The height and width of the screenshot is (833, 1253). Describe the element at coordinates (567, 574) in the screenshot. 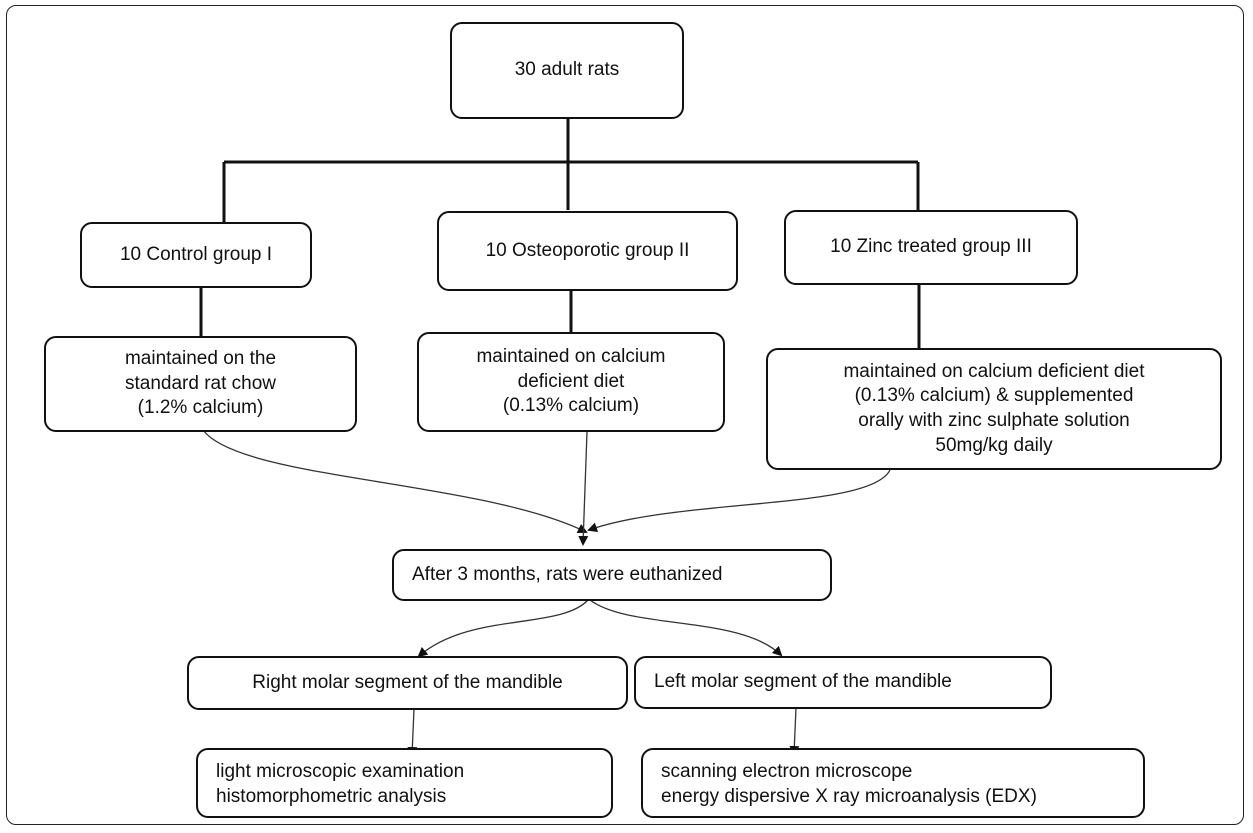

I see `euthanasia-label: After 3 months, rats were euthanized` at that location.